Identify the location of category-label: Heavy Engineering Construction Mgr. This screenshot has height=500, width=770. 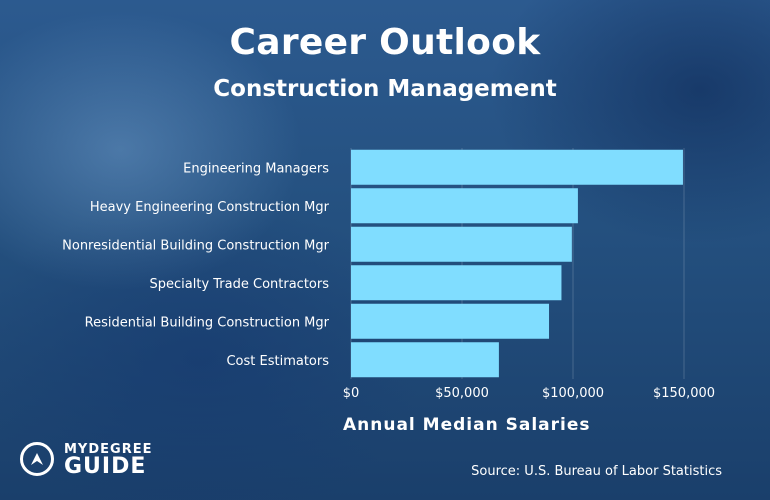
(210, 207).